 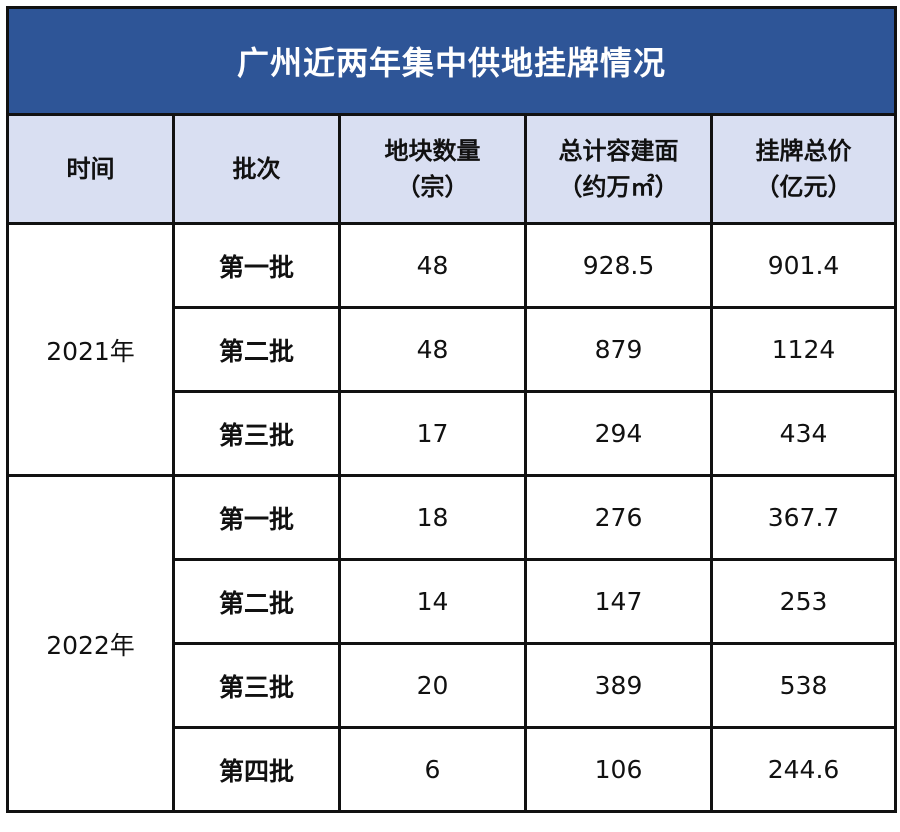 What do you see at coordinates (432, 601) in the screenshot?
I see `count-cell: 14` at bounding box center [432, 601].